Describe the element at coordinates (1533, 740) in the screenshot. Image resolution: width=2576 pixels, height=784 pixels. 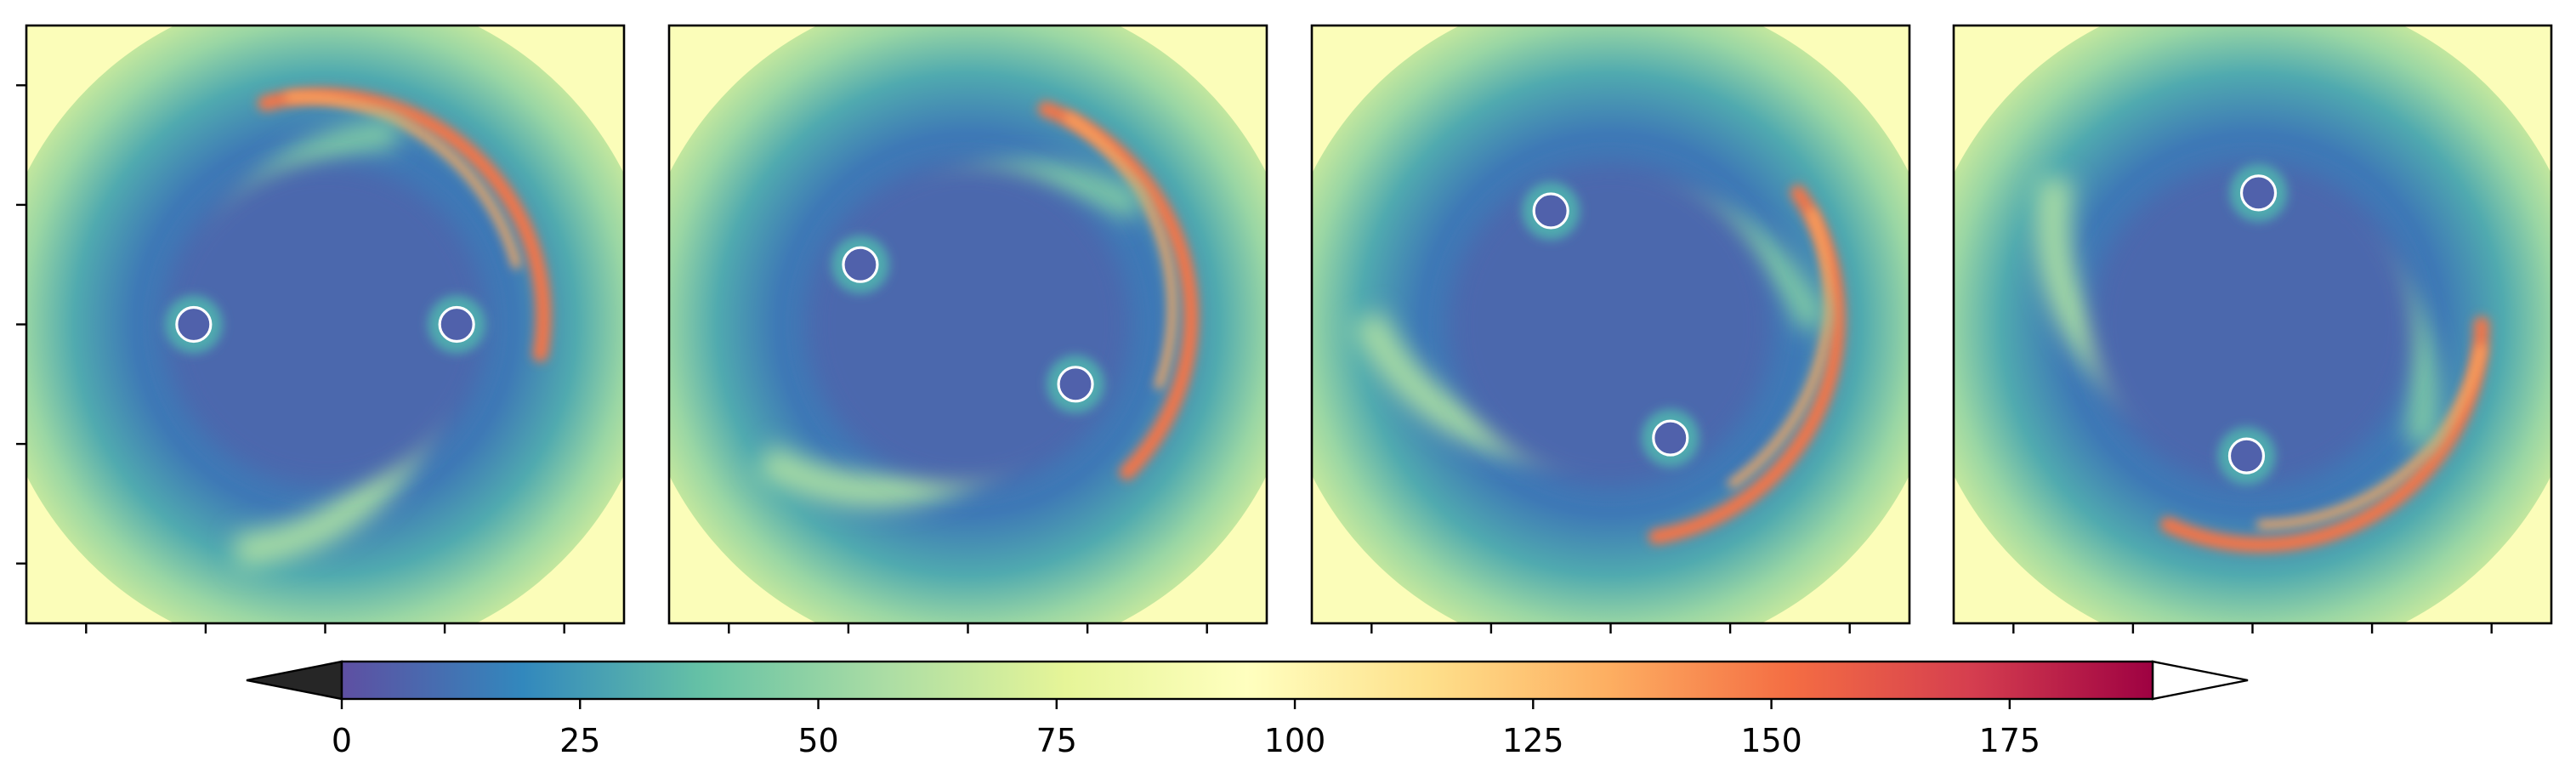
I see `colorbar-tick-label: 125` at that location.